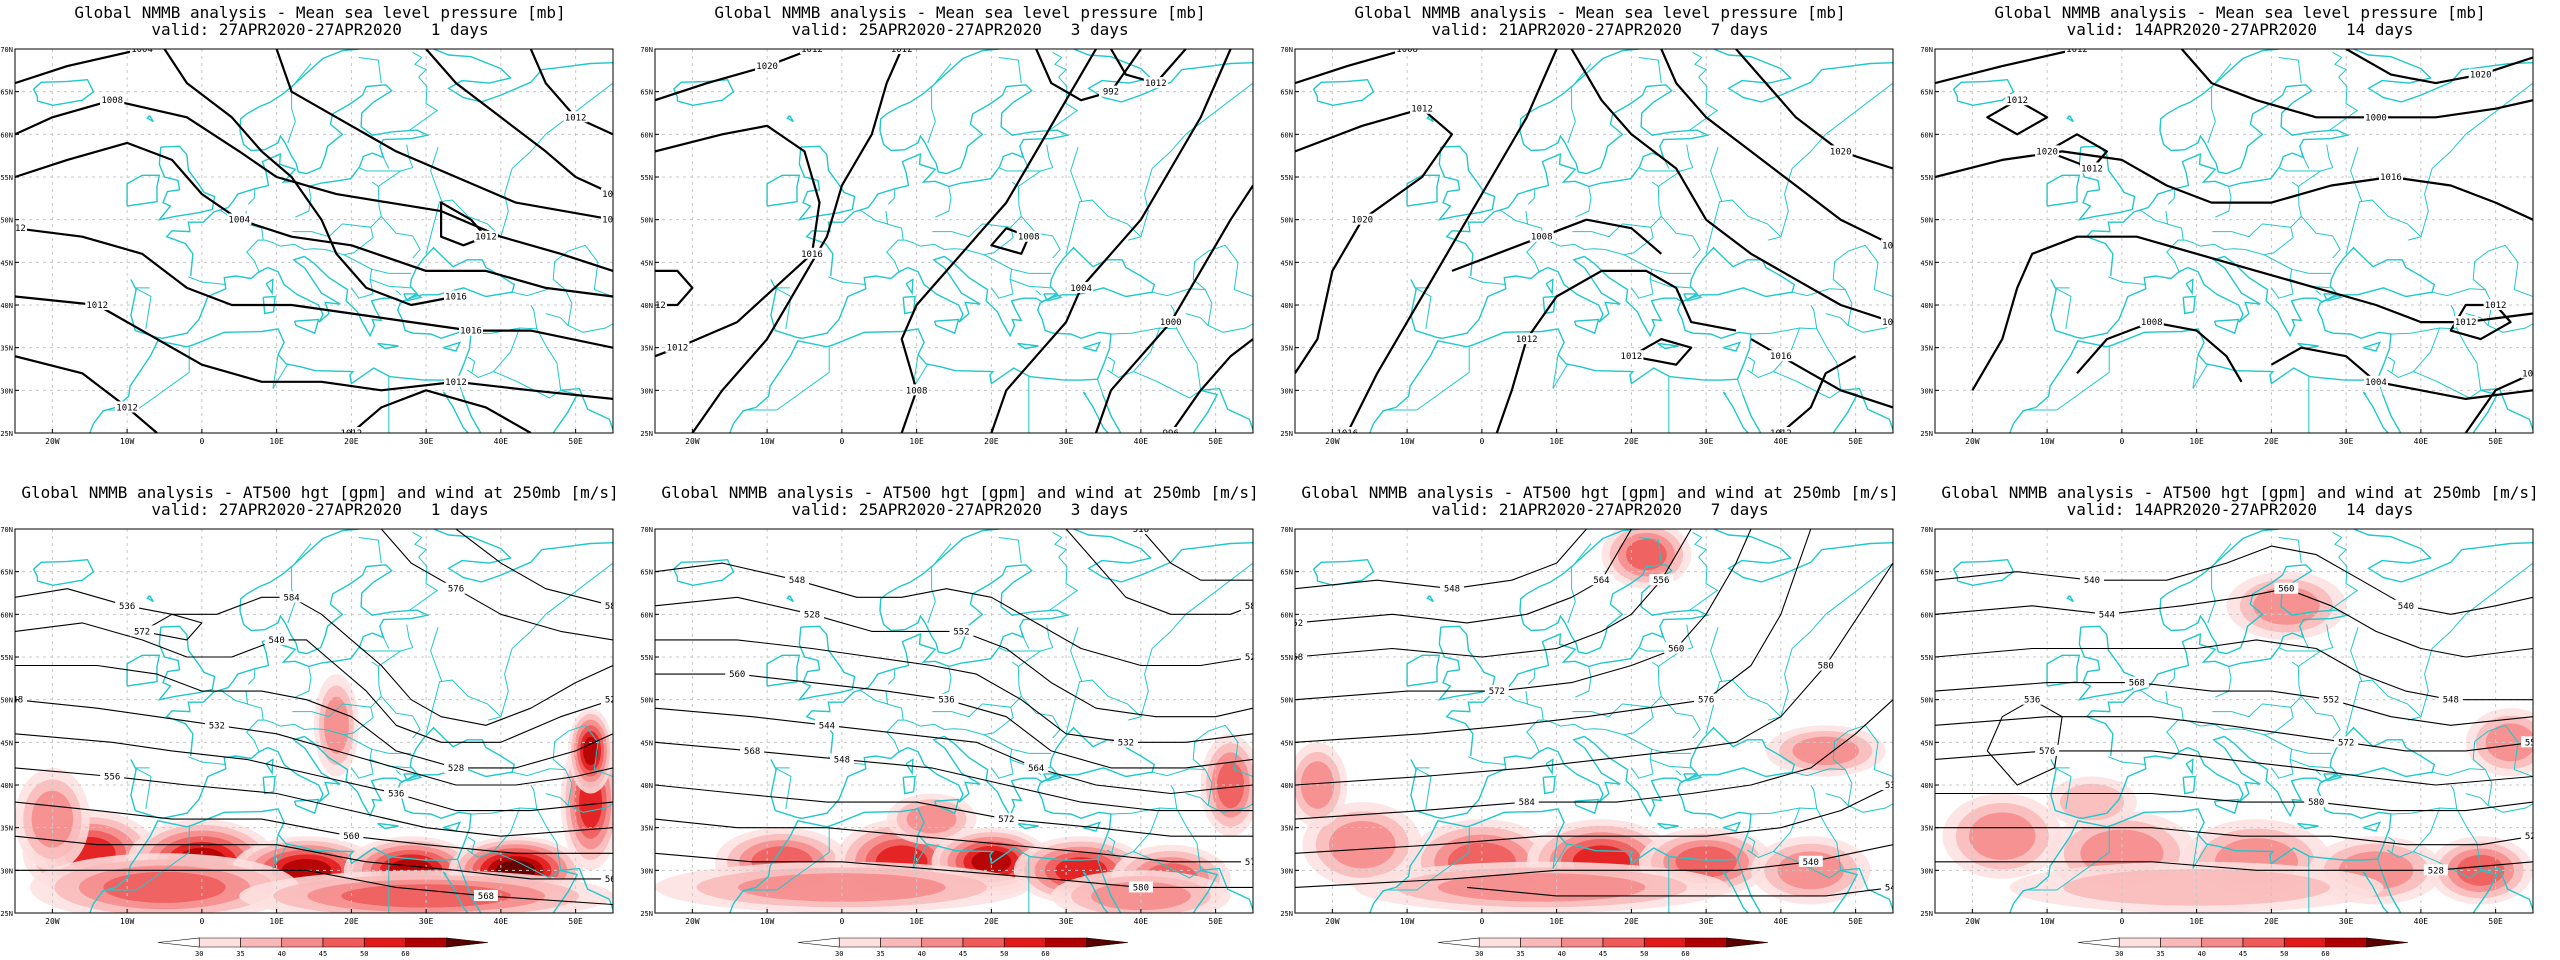 Image resolution: width=2560 pixels, height=960 pixels. What do you see at coordinates (2331, 701) in the screenshot?
I see `contour-label: 552` at bounding box center [2331, 701].